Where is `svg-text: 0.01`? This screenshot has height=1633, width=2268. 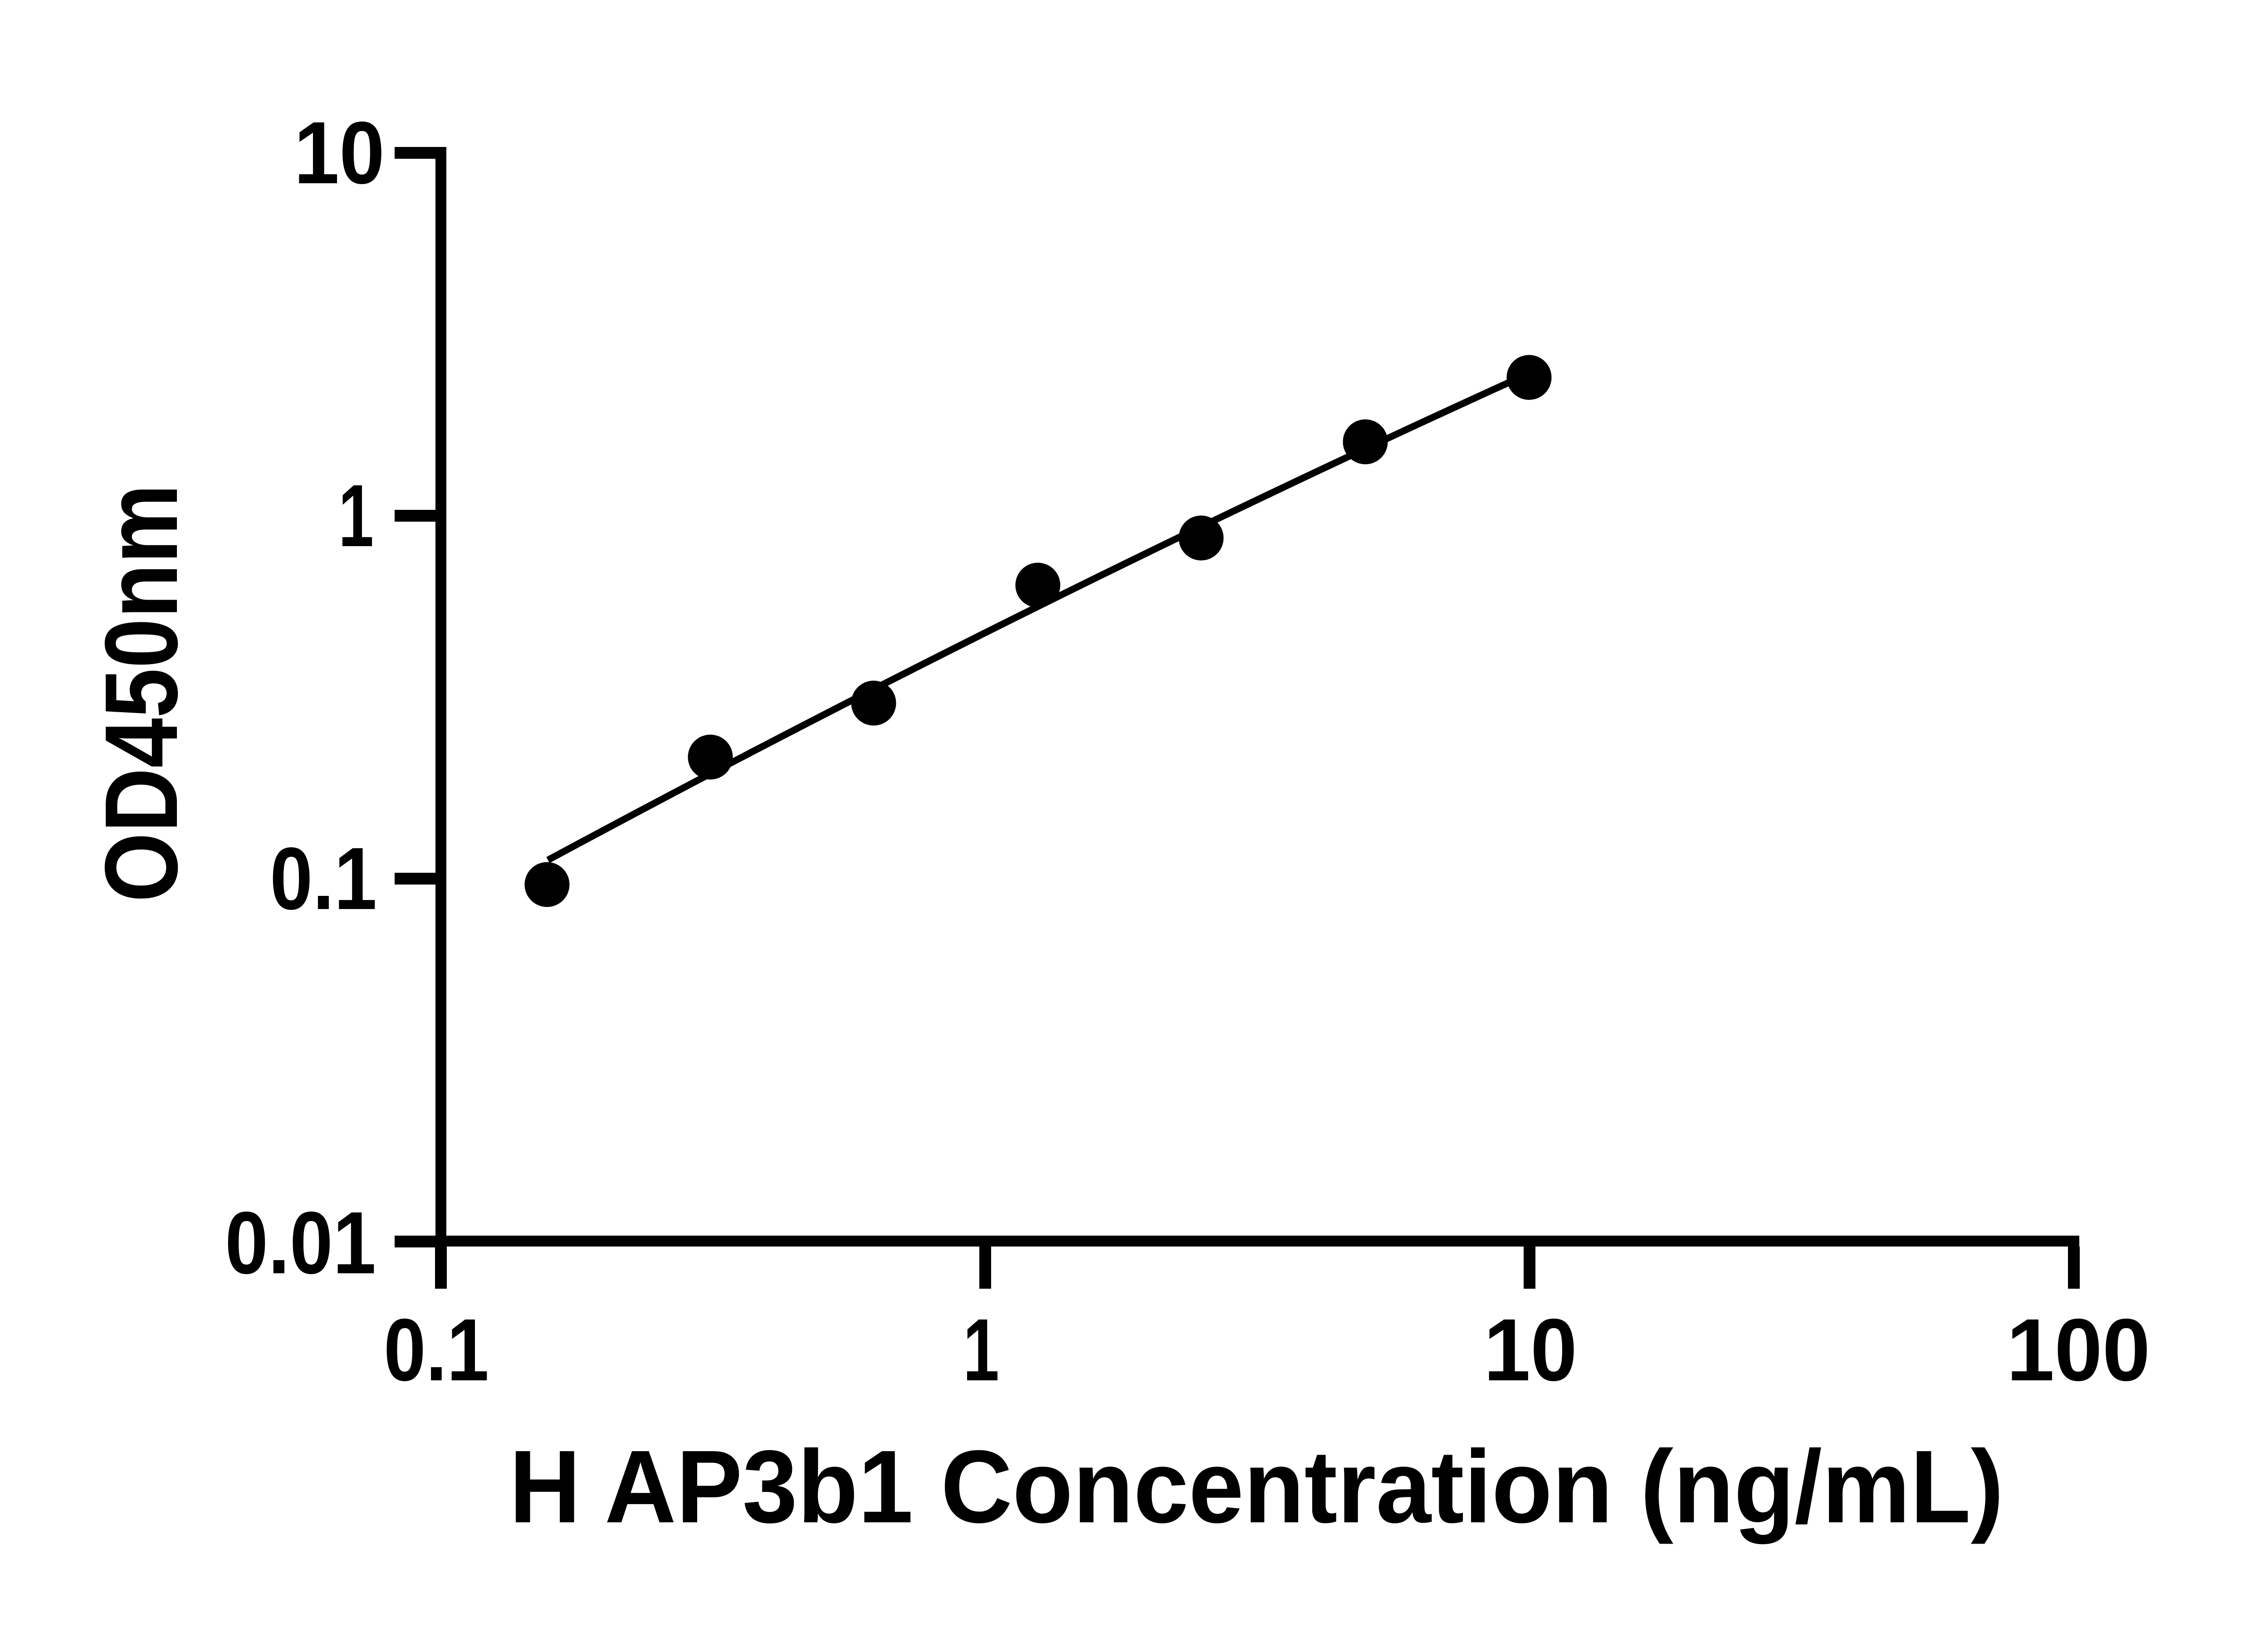 svg-text: 0.01 is located at coordinates (300, 1242).